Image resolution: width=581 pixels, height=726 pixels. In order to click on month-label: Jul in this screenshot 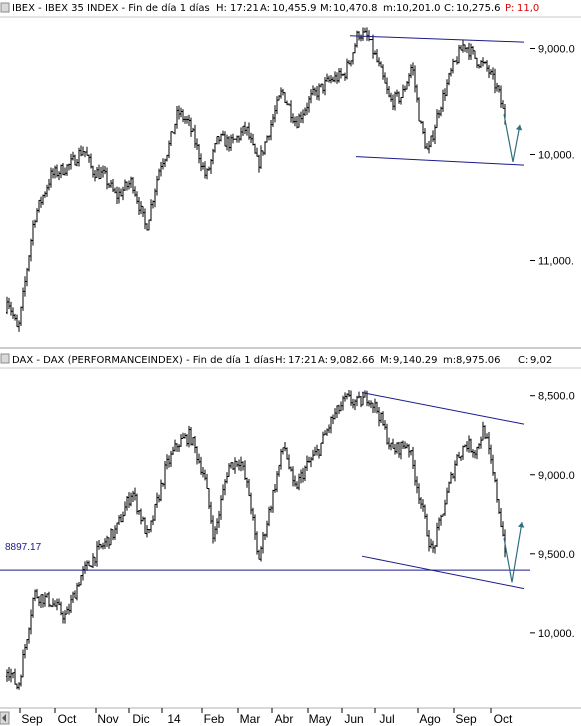, I will do `click(386, 719)`.